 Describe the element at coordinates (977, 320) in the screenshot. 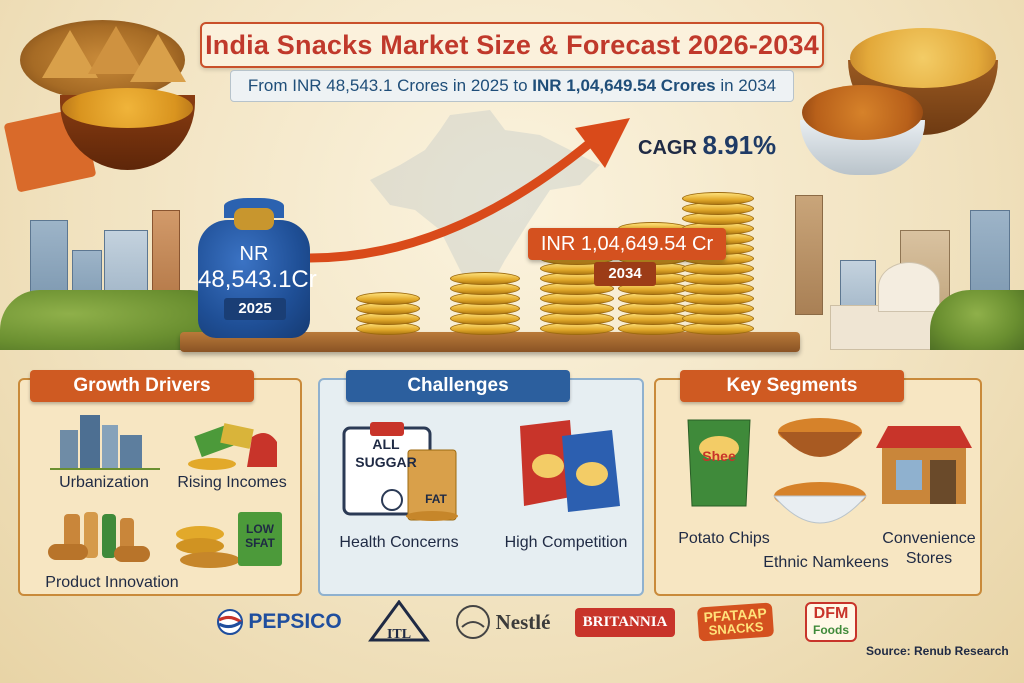

I see `trees-right` at that location.